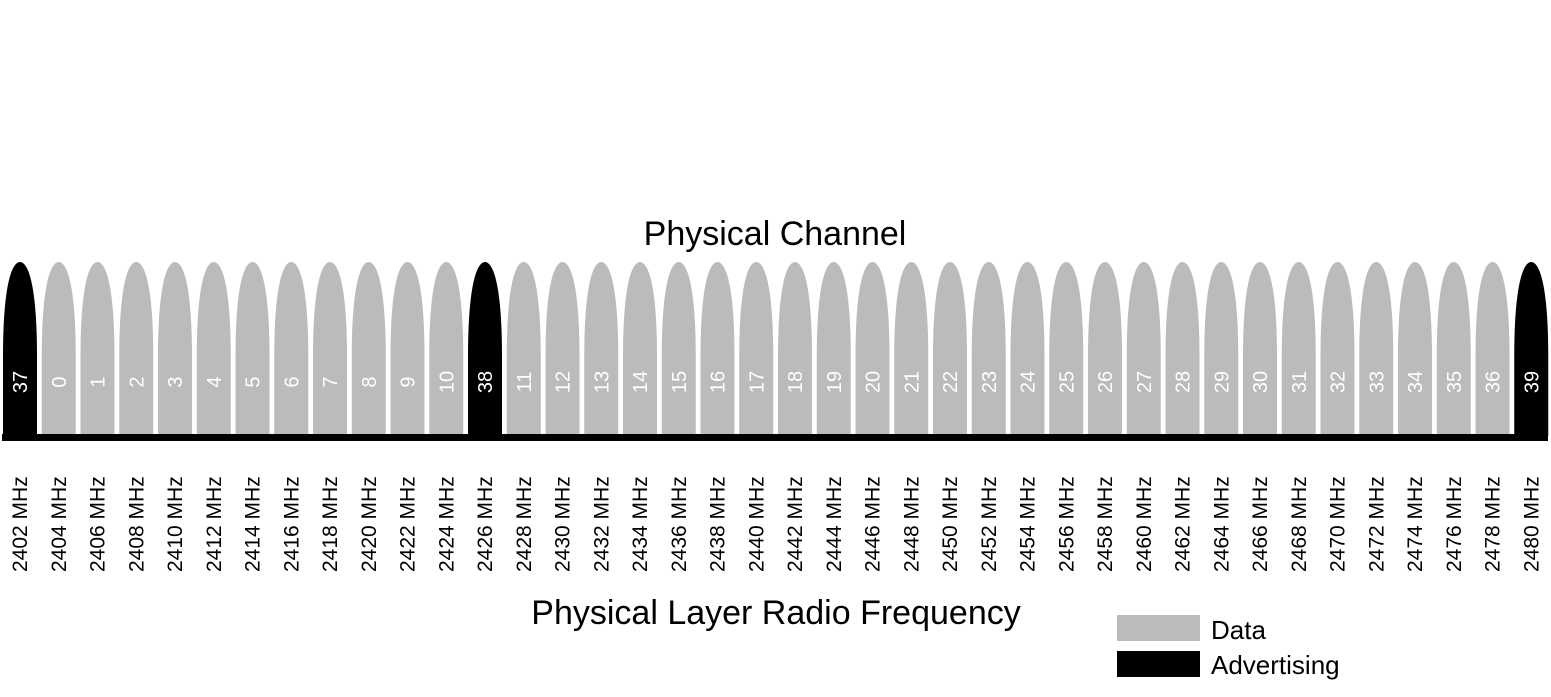 This screenshot has width=1551, height=697. Describe the element at coordinates (1106, 382) in the screenshot. I see `channel-number-26: 26` at that location.